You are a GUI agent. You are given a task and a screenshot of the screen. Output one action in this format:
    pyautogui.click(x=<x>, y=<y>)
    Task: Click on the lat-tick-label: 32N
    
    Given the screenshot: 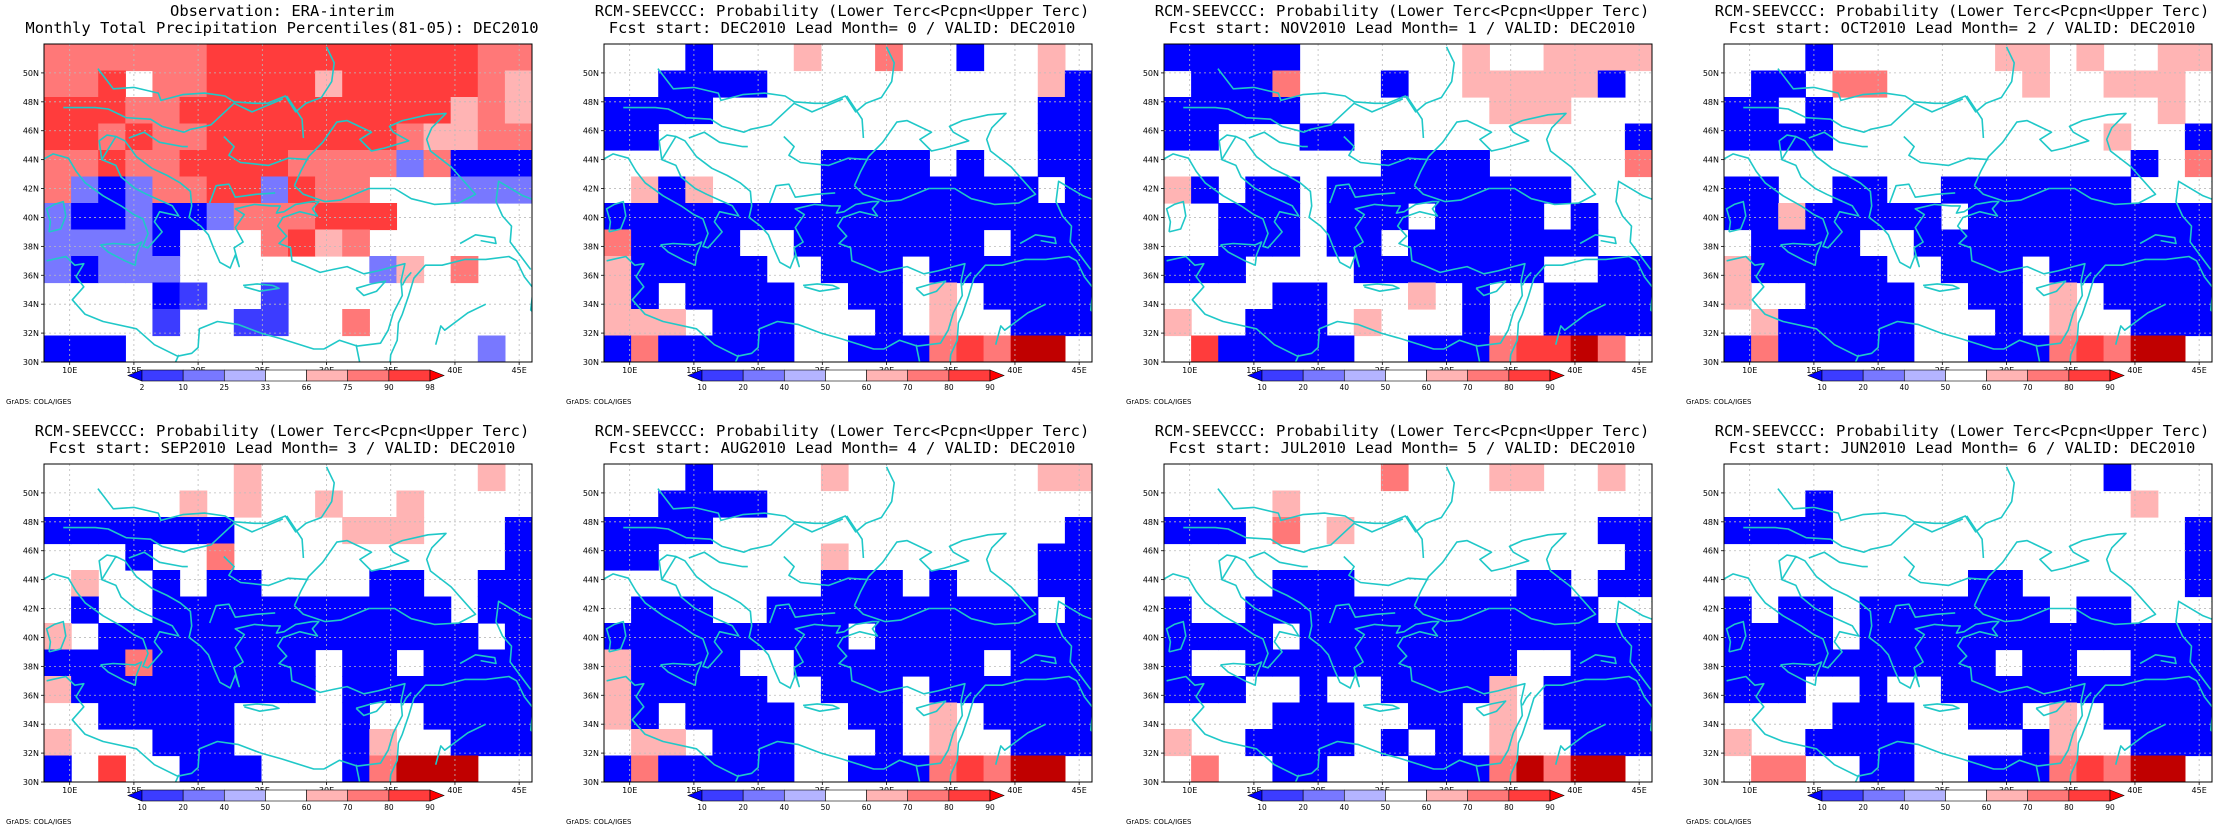 What is the action you would take?
    pyautogui.click(x=1711, y=753)
    